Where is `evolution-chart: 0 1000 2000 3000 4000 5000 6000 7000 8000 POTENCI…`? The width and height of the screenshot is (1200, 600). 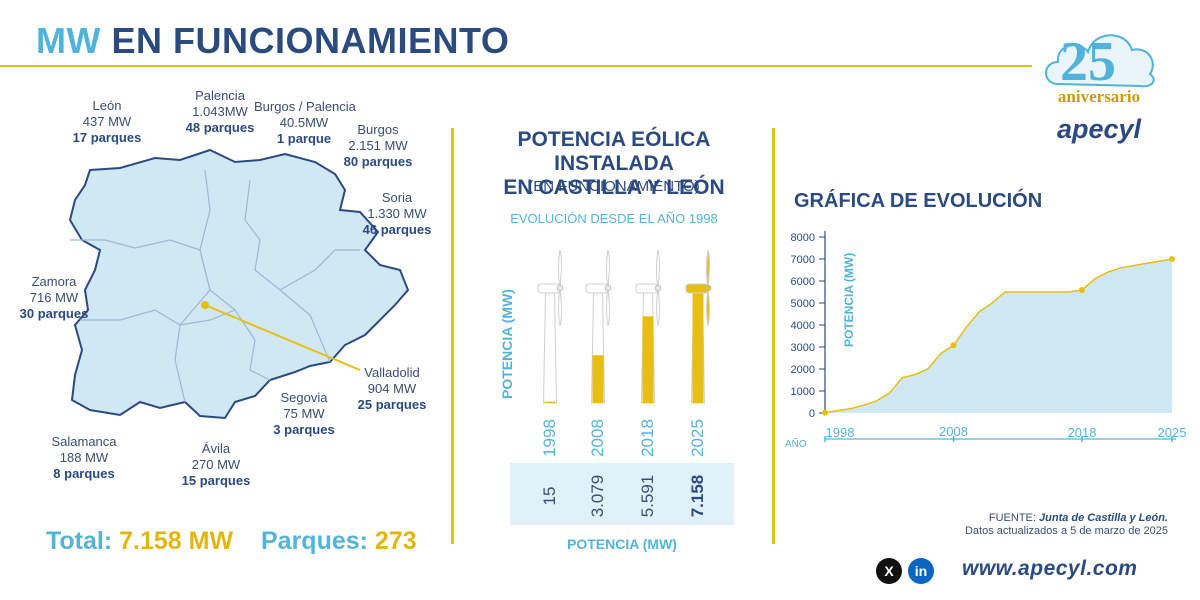 evolution-chart: 0 1000 2000 3000 4000 5000 6000 7000 8000 POTENCI… is located at coordinates (986, 340).